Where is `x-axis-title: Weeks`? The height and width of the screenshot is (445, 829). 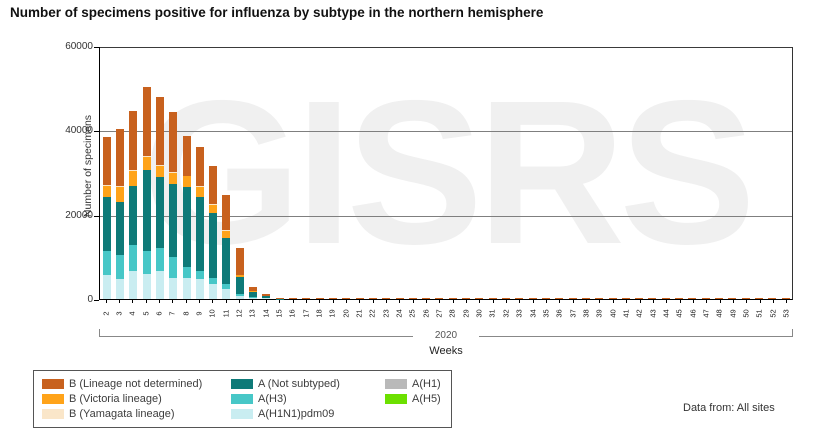 x-axis-title: Weeks is located at coordinates (446, 351).